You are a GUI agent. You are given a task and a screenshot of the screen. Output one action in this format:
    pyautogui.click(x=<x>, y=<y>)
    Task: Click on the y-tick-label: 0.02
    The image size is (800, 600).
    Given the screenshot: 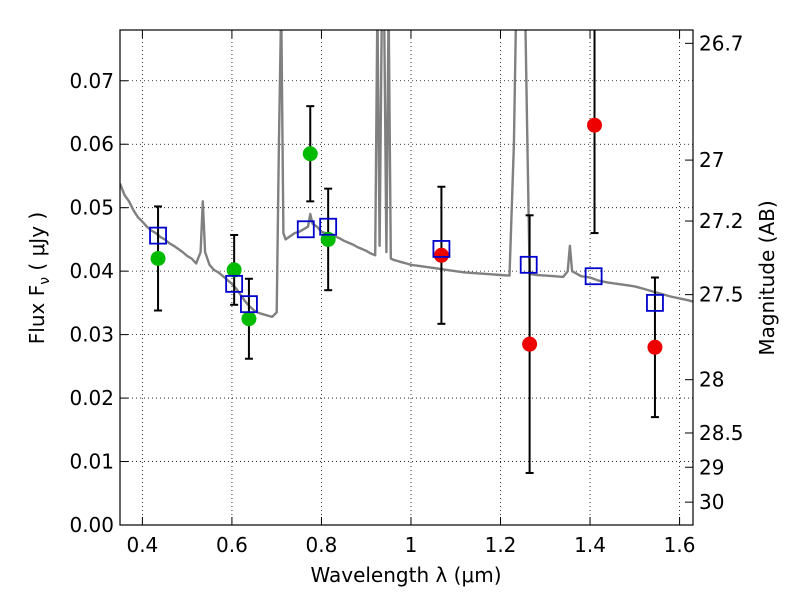 What is the action you would take?
    pyautogui.click(x=91, y=398)
    